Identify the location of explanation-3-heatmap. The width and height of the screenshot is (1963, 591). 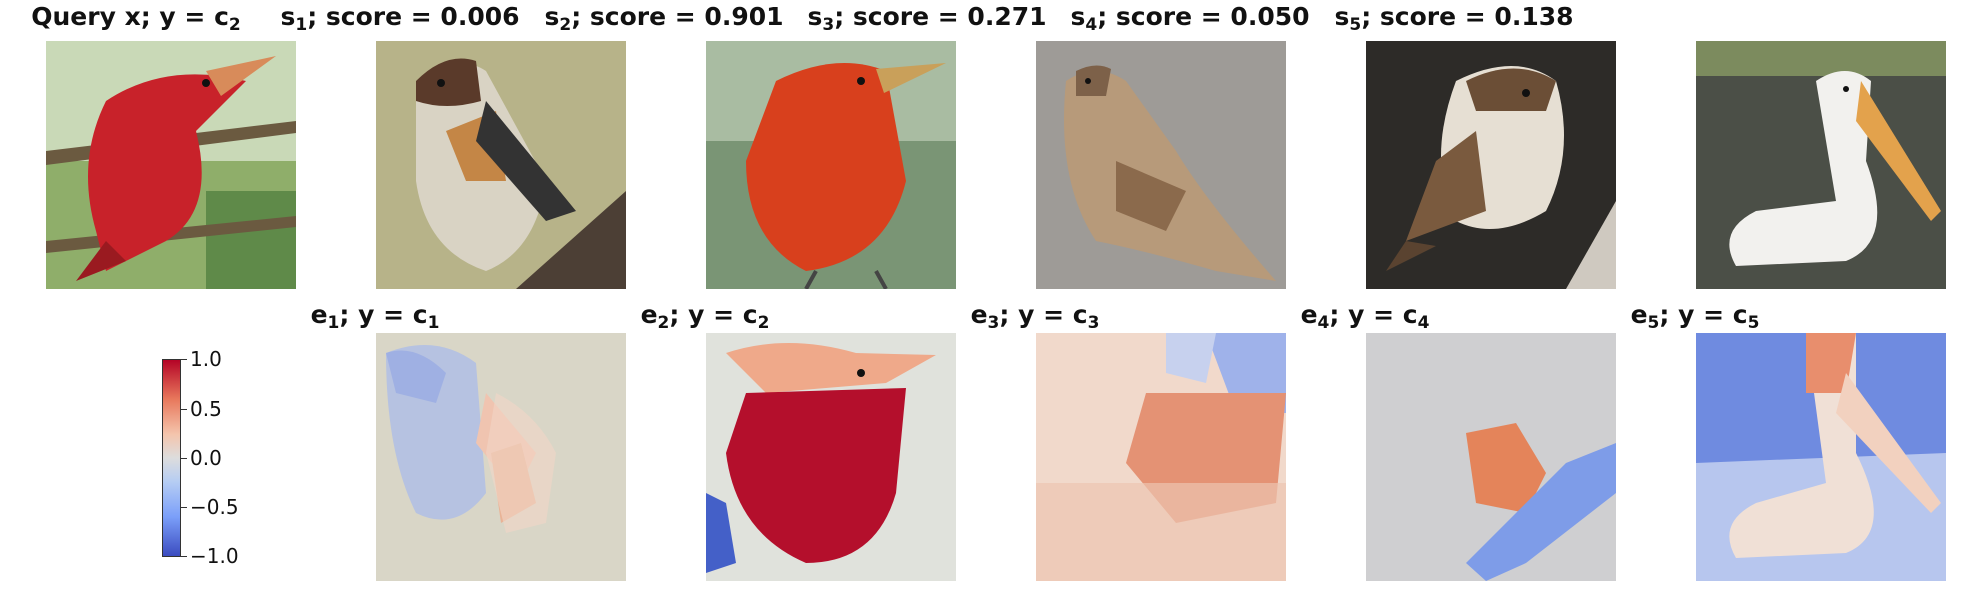
(1161, 457).